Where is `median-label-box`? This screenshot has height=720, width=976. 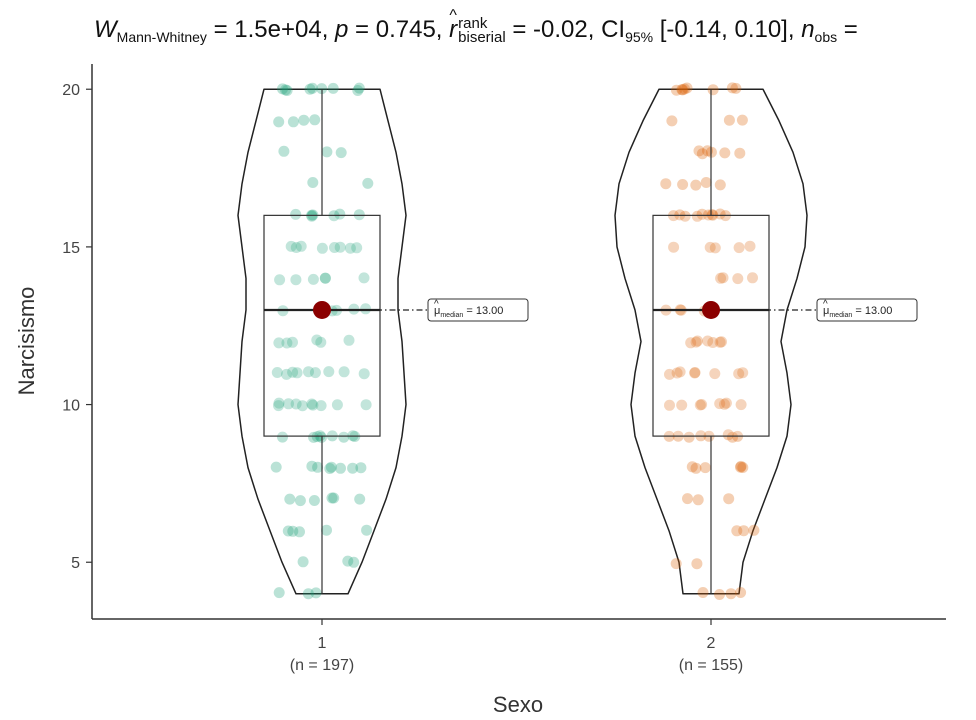 median-label-box is located at coordinates (867, 310).